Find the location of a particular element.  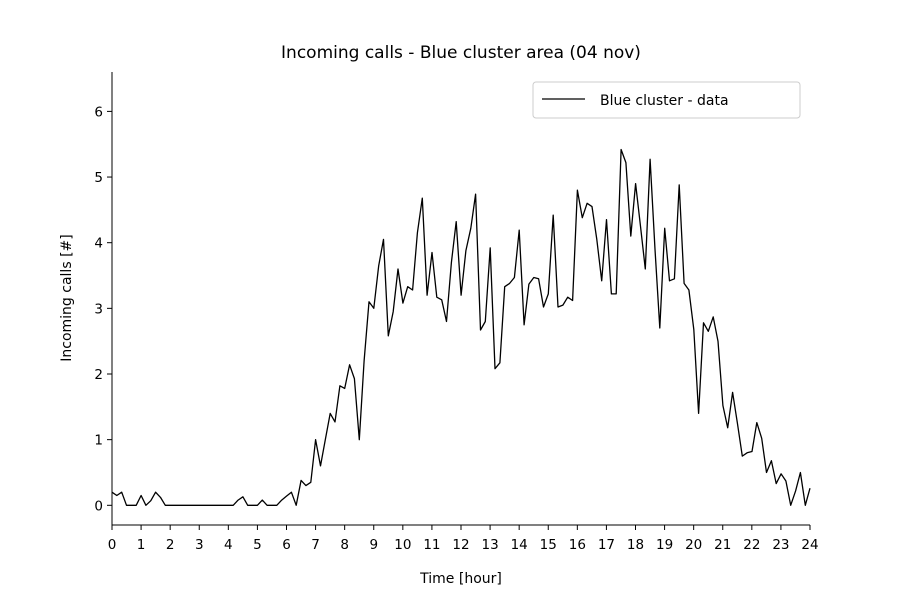

x-tick-label: 1 is located at coordinates (141, 545).